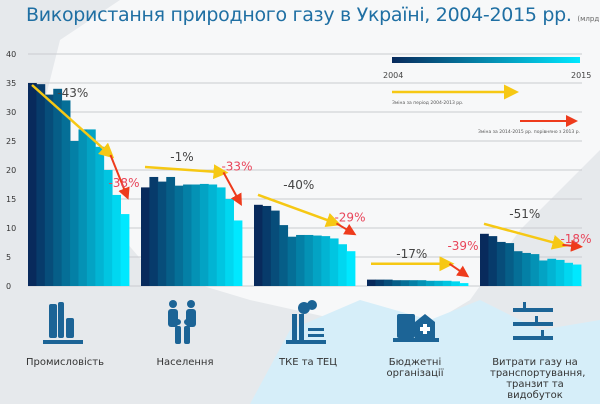 Image resolution: width=600 pixels, height=404 pixels. Describe the element at coordinates (486, 60) in the screenshot. I see `legend-gradient` at that location.